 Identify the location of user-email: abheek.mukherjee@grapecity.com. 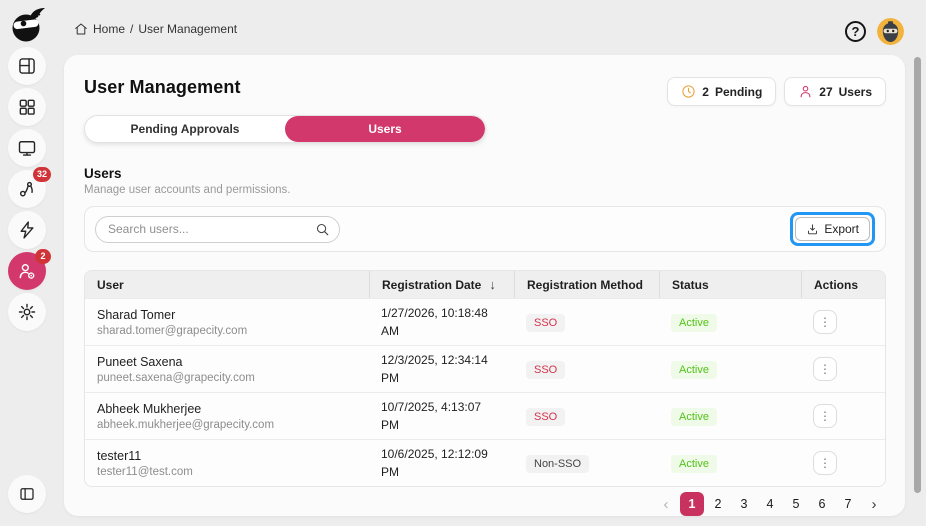
(186, 424).